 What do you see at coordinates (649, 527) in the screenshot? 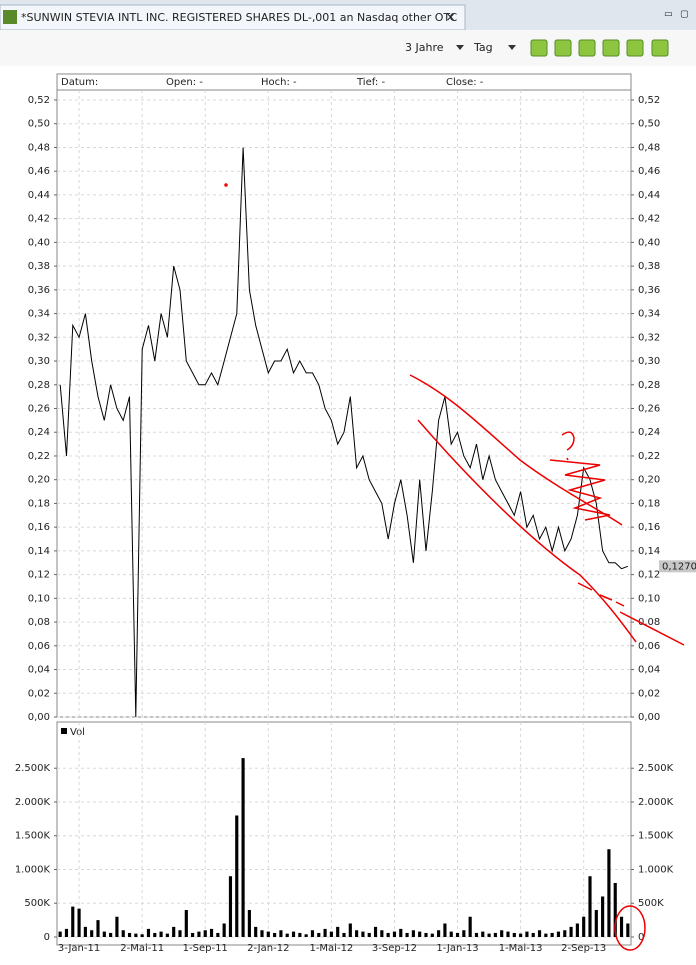
I see `y2-tick-label: 0,16` at bounding box center [649, 527].